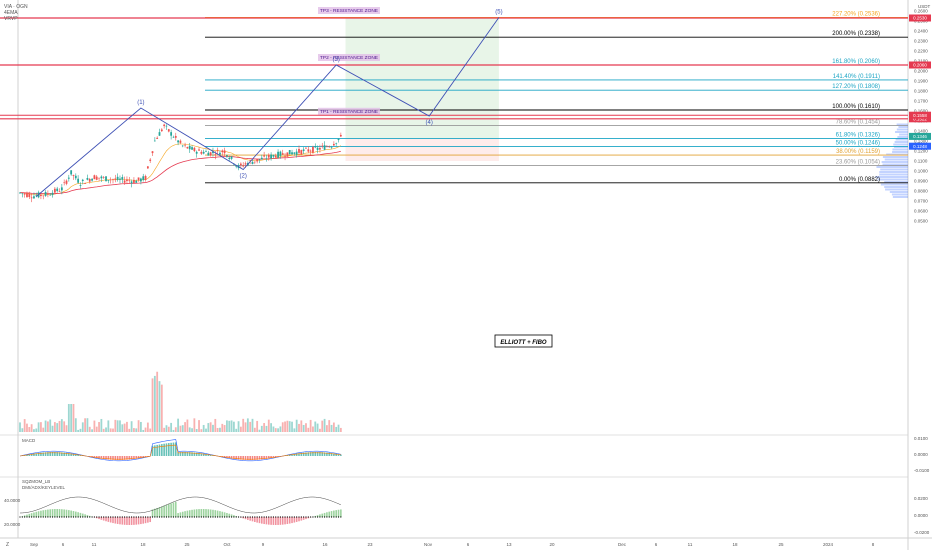 The height and width of the screenshot is (550, 932). What do you see at coordinates (921, 438) in the screenshot?
I see `macd-axis-top: 0.0100` at bounding box center [921, 438].